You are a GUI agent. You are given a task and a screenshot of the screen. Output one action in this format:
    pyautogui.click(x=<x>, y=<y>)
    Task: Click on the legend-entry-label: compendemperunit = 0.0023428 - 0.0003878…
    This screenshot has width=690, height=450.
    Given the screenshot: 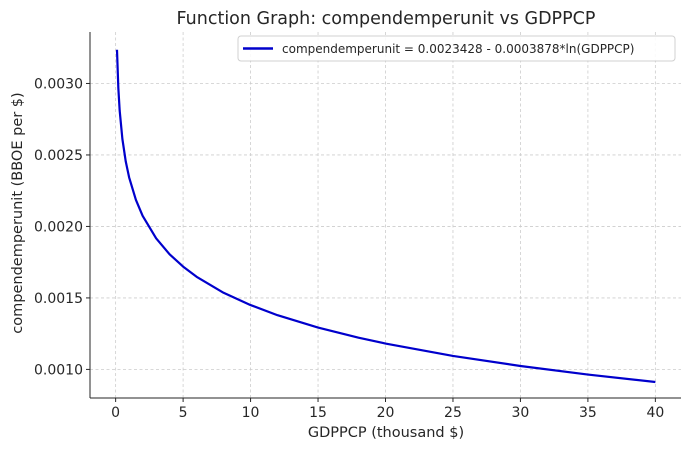 What is the action you would take?
    pyautogui.click(x=458, y=49)
    